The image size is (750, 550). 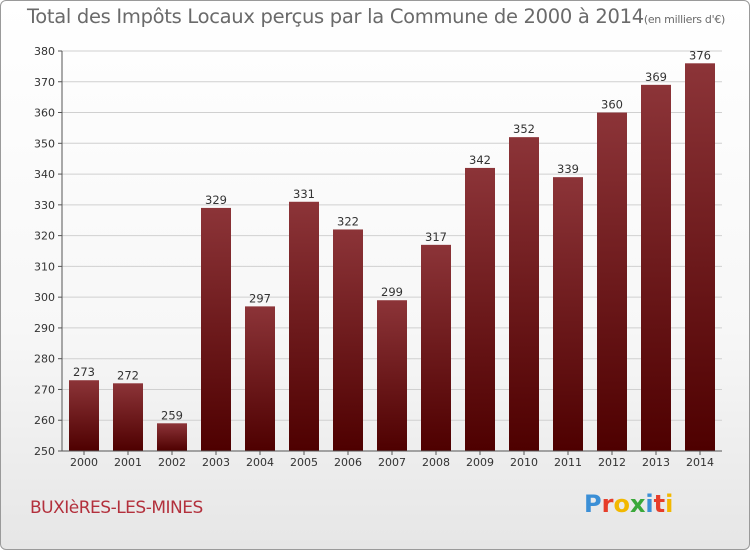 I want to click on bar-value-label: 376, so click(x=700, y=55).